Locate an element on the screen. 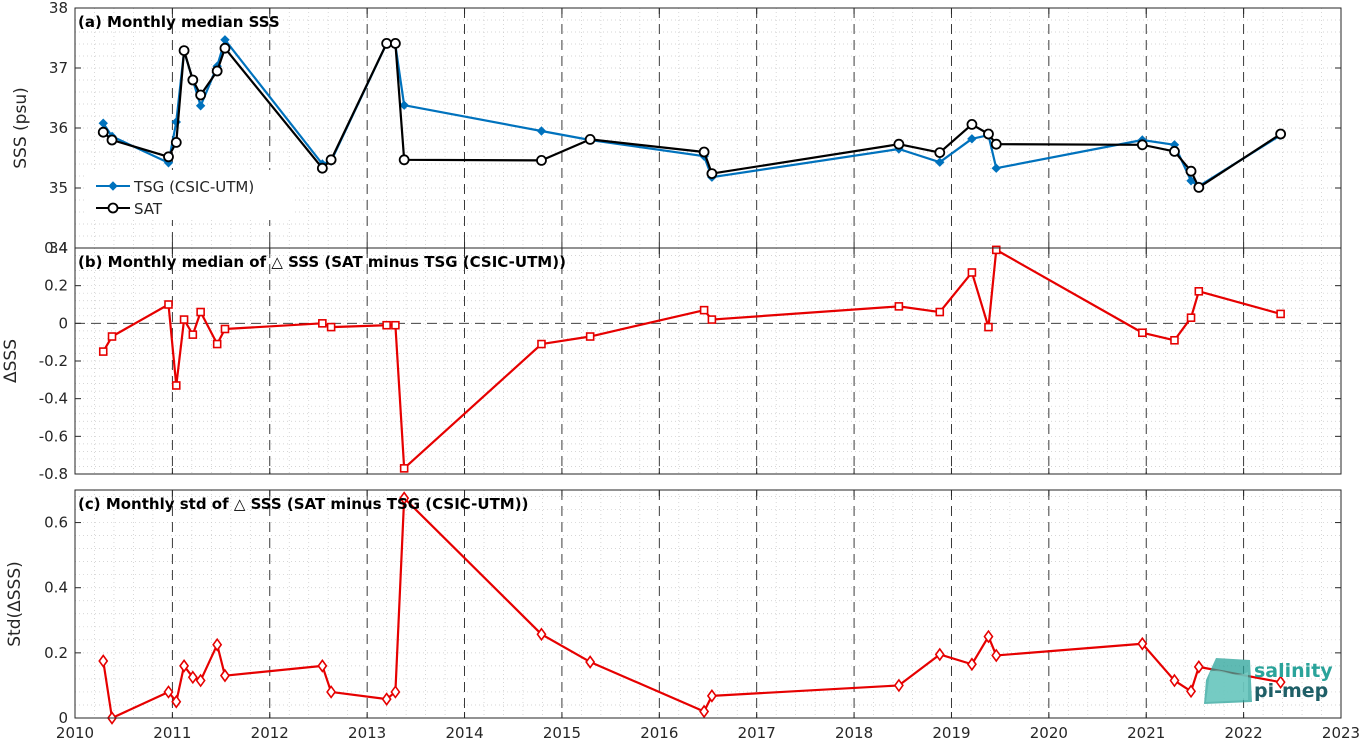  y-tick-label: 0.4 is located at coordinates (56, 588).